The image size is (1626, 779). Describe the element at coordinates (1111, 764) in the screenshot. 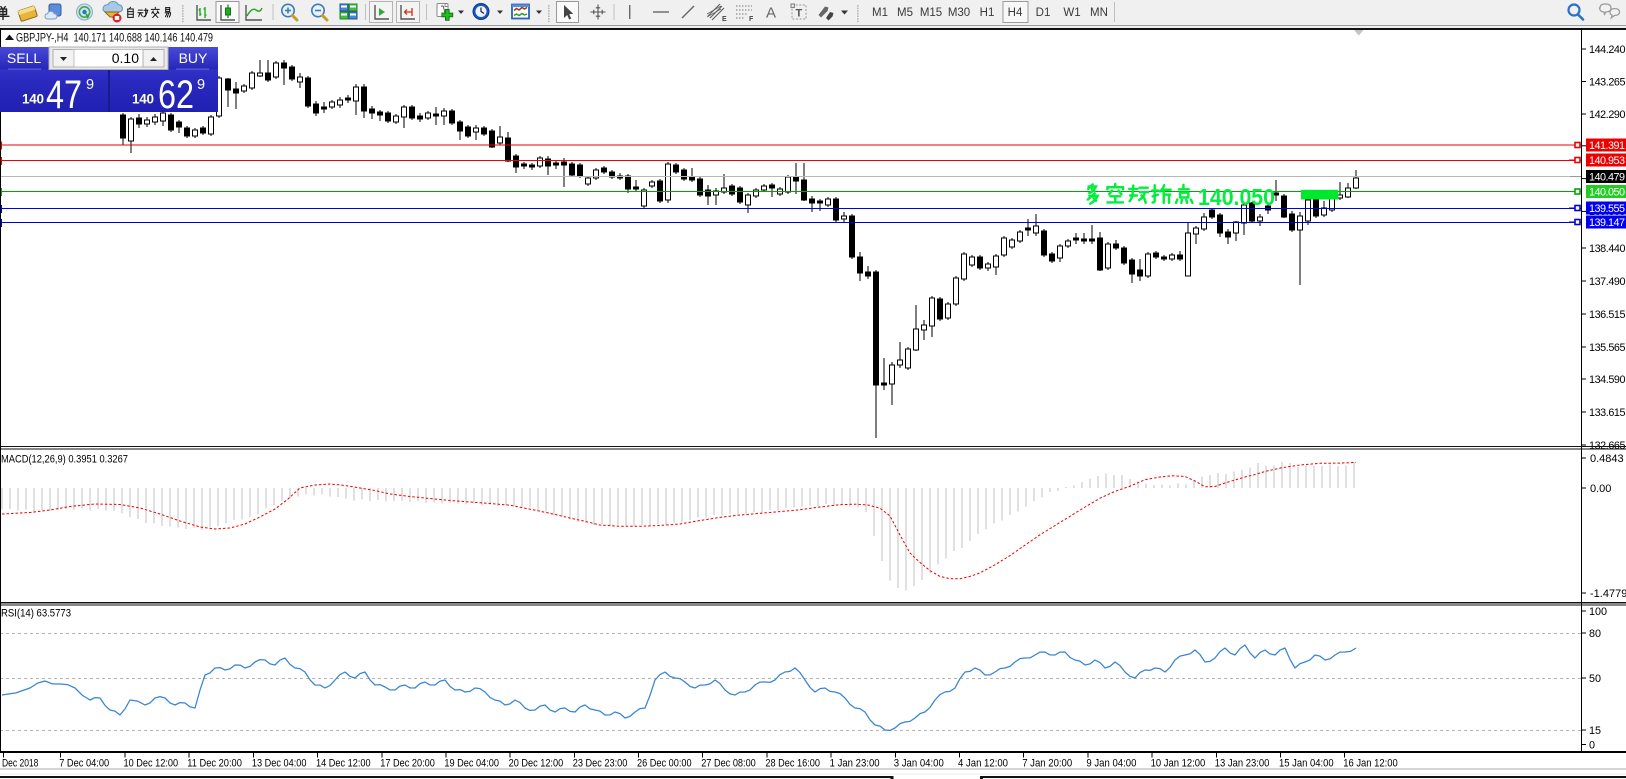

I see `svg-text: 9 Jan 04:00` at that location.